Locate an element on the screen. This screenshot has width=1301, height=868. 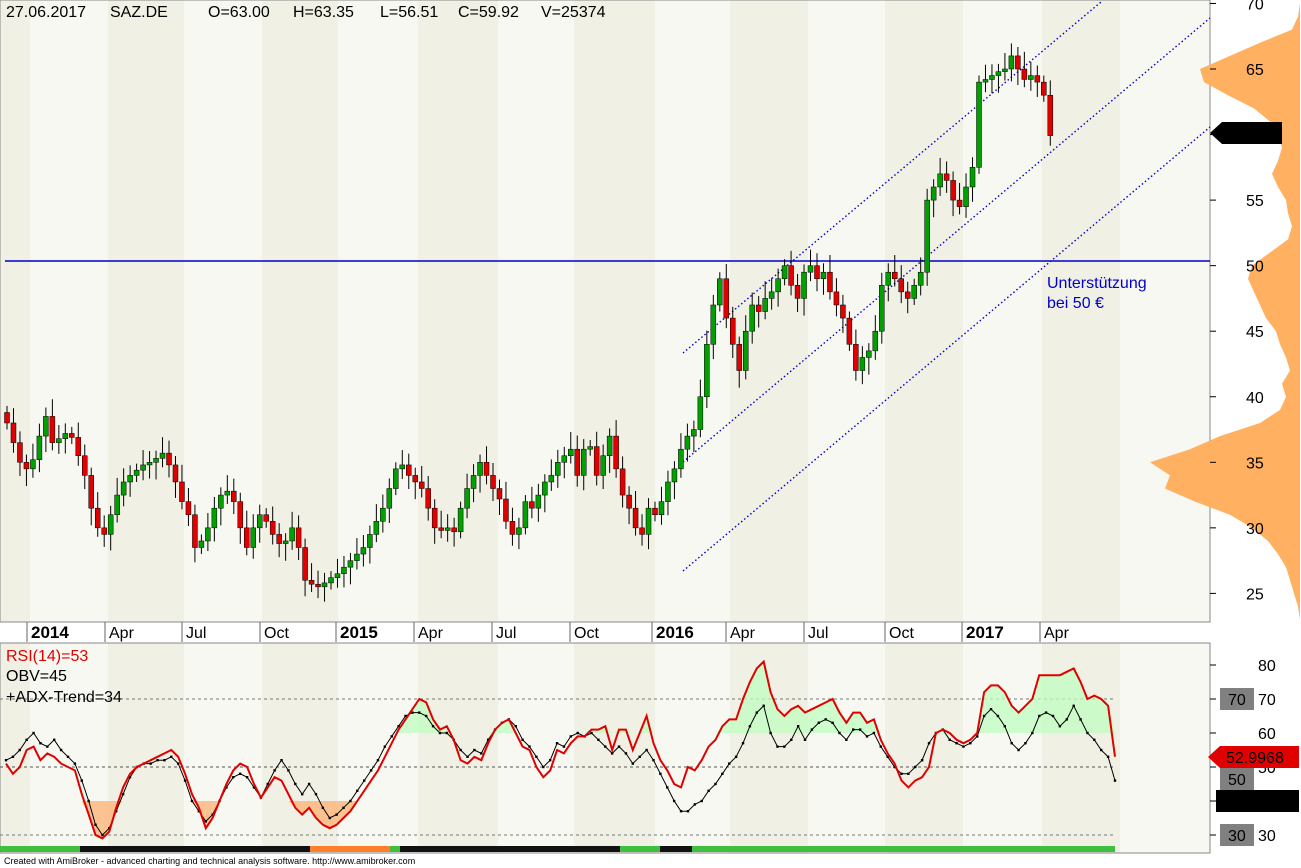
volume-profile is located at coordinates (1225, 311).